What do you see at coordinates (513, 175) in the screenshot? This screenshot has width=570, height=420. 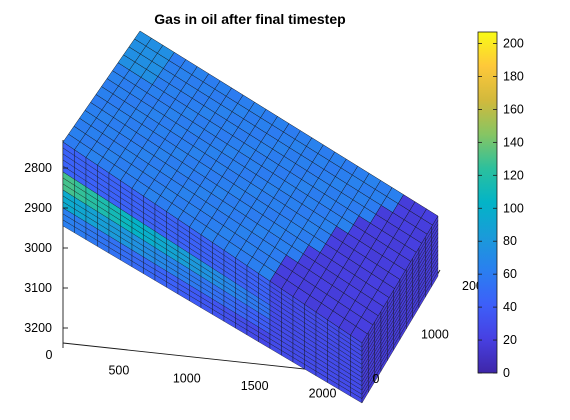 I see `colorbar-tick-label: 120` at bounding box center [513, 175].